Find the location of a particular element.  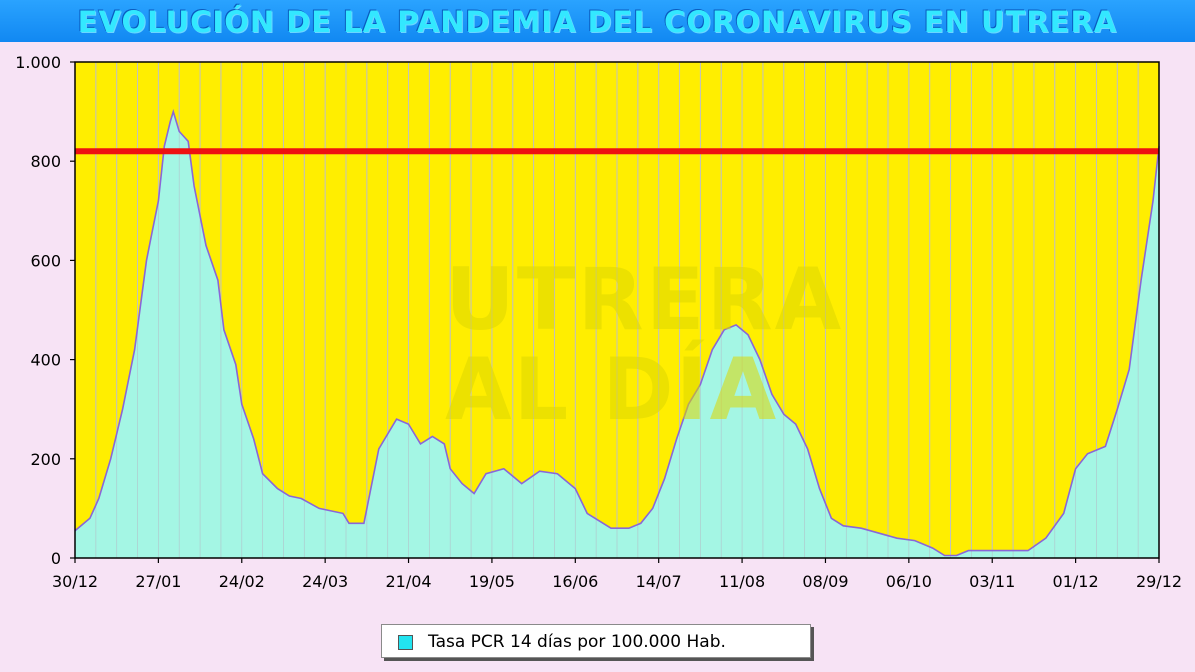

y-tick-label: 200 is located at coordinates (45, 459).